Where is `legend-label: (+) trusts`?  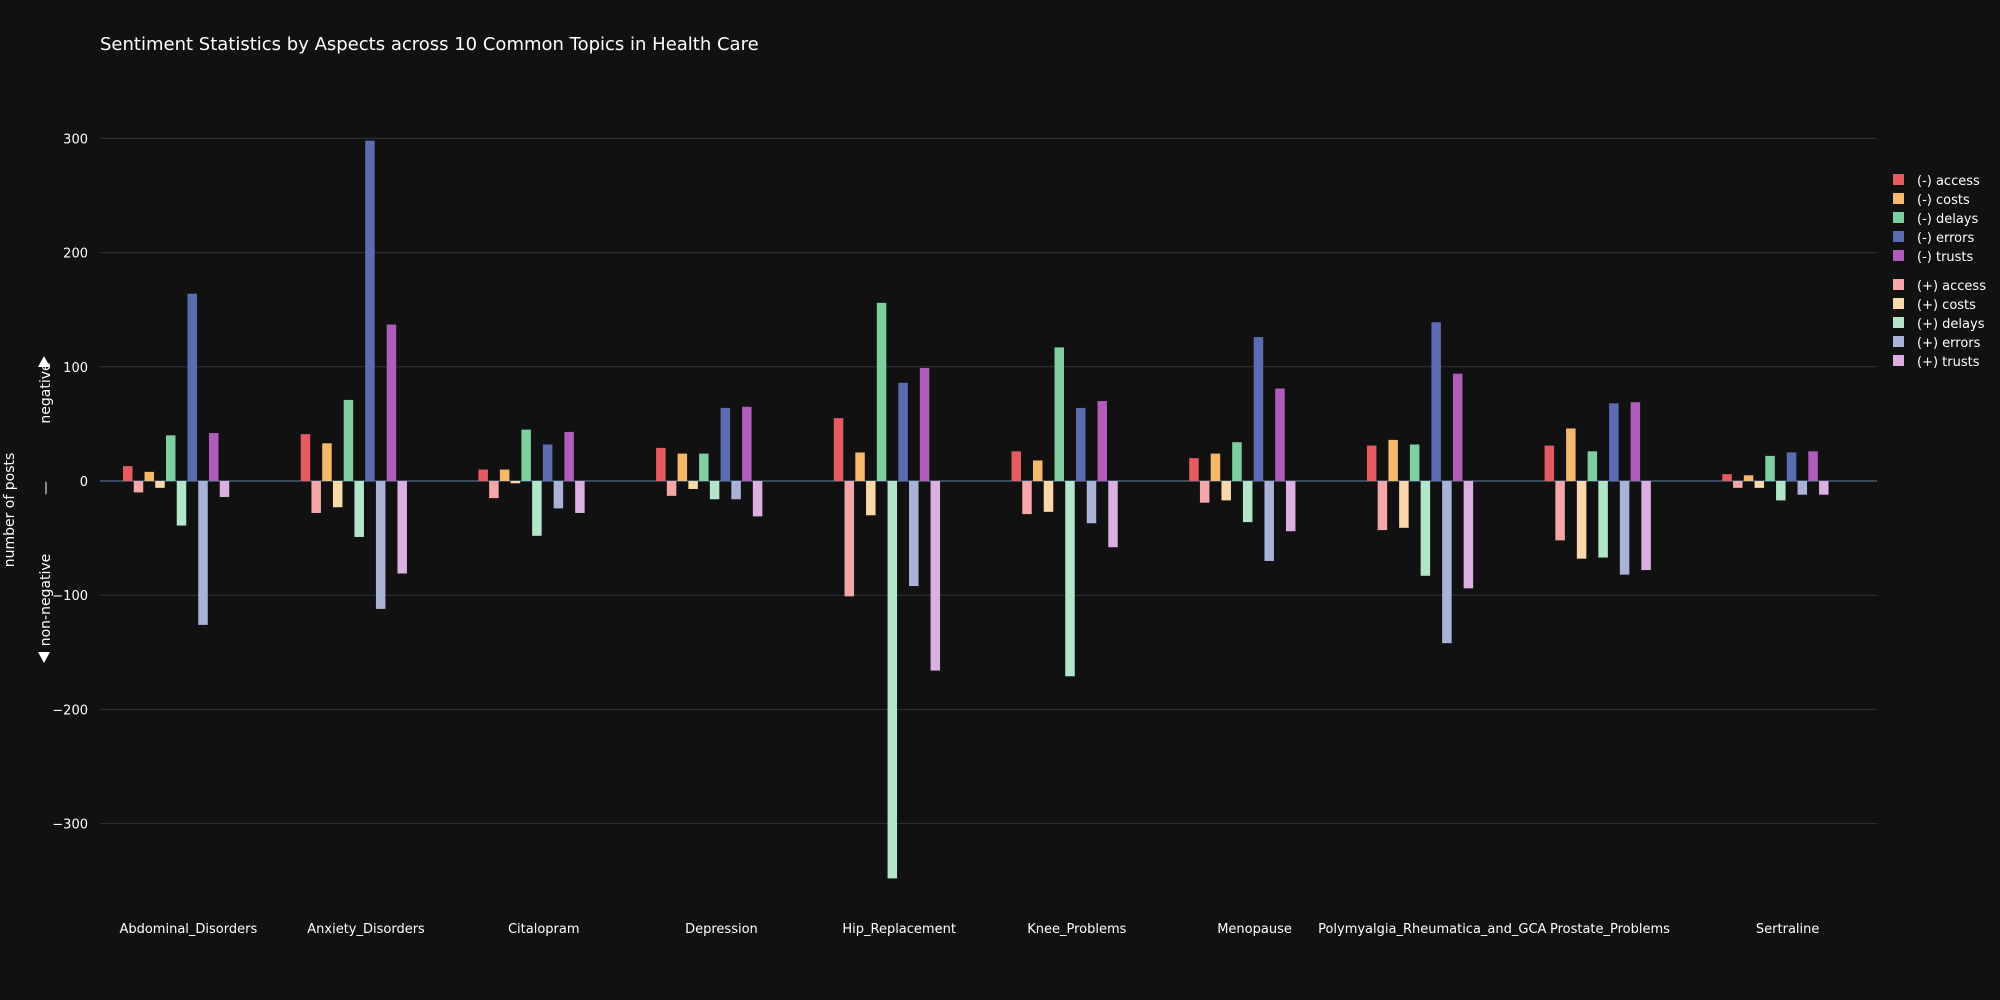 legend-label: (+) trusts is located at coordinates (1948, 362).